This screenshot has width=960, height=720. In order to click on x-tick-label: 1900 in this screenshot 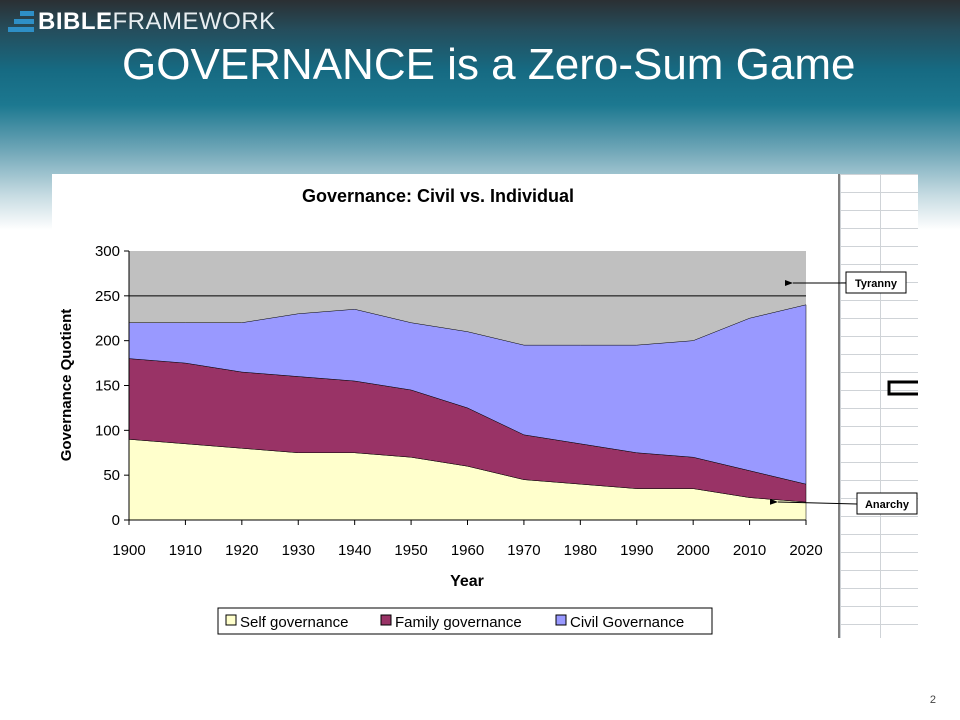, I will do `click(128, 550)`.